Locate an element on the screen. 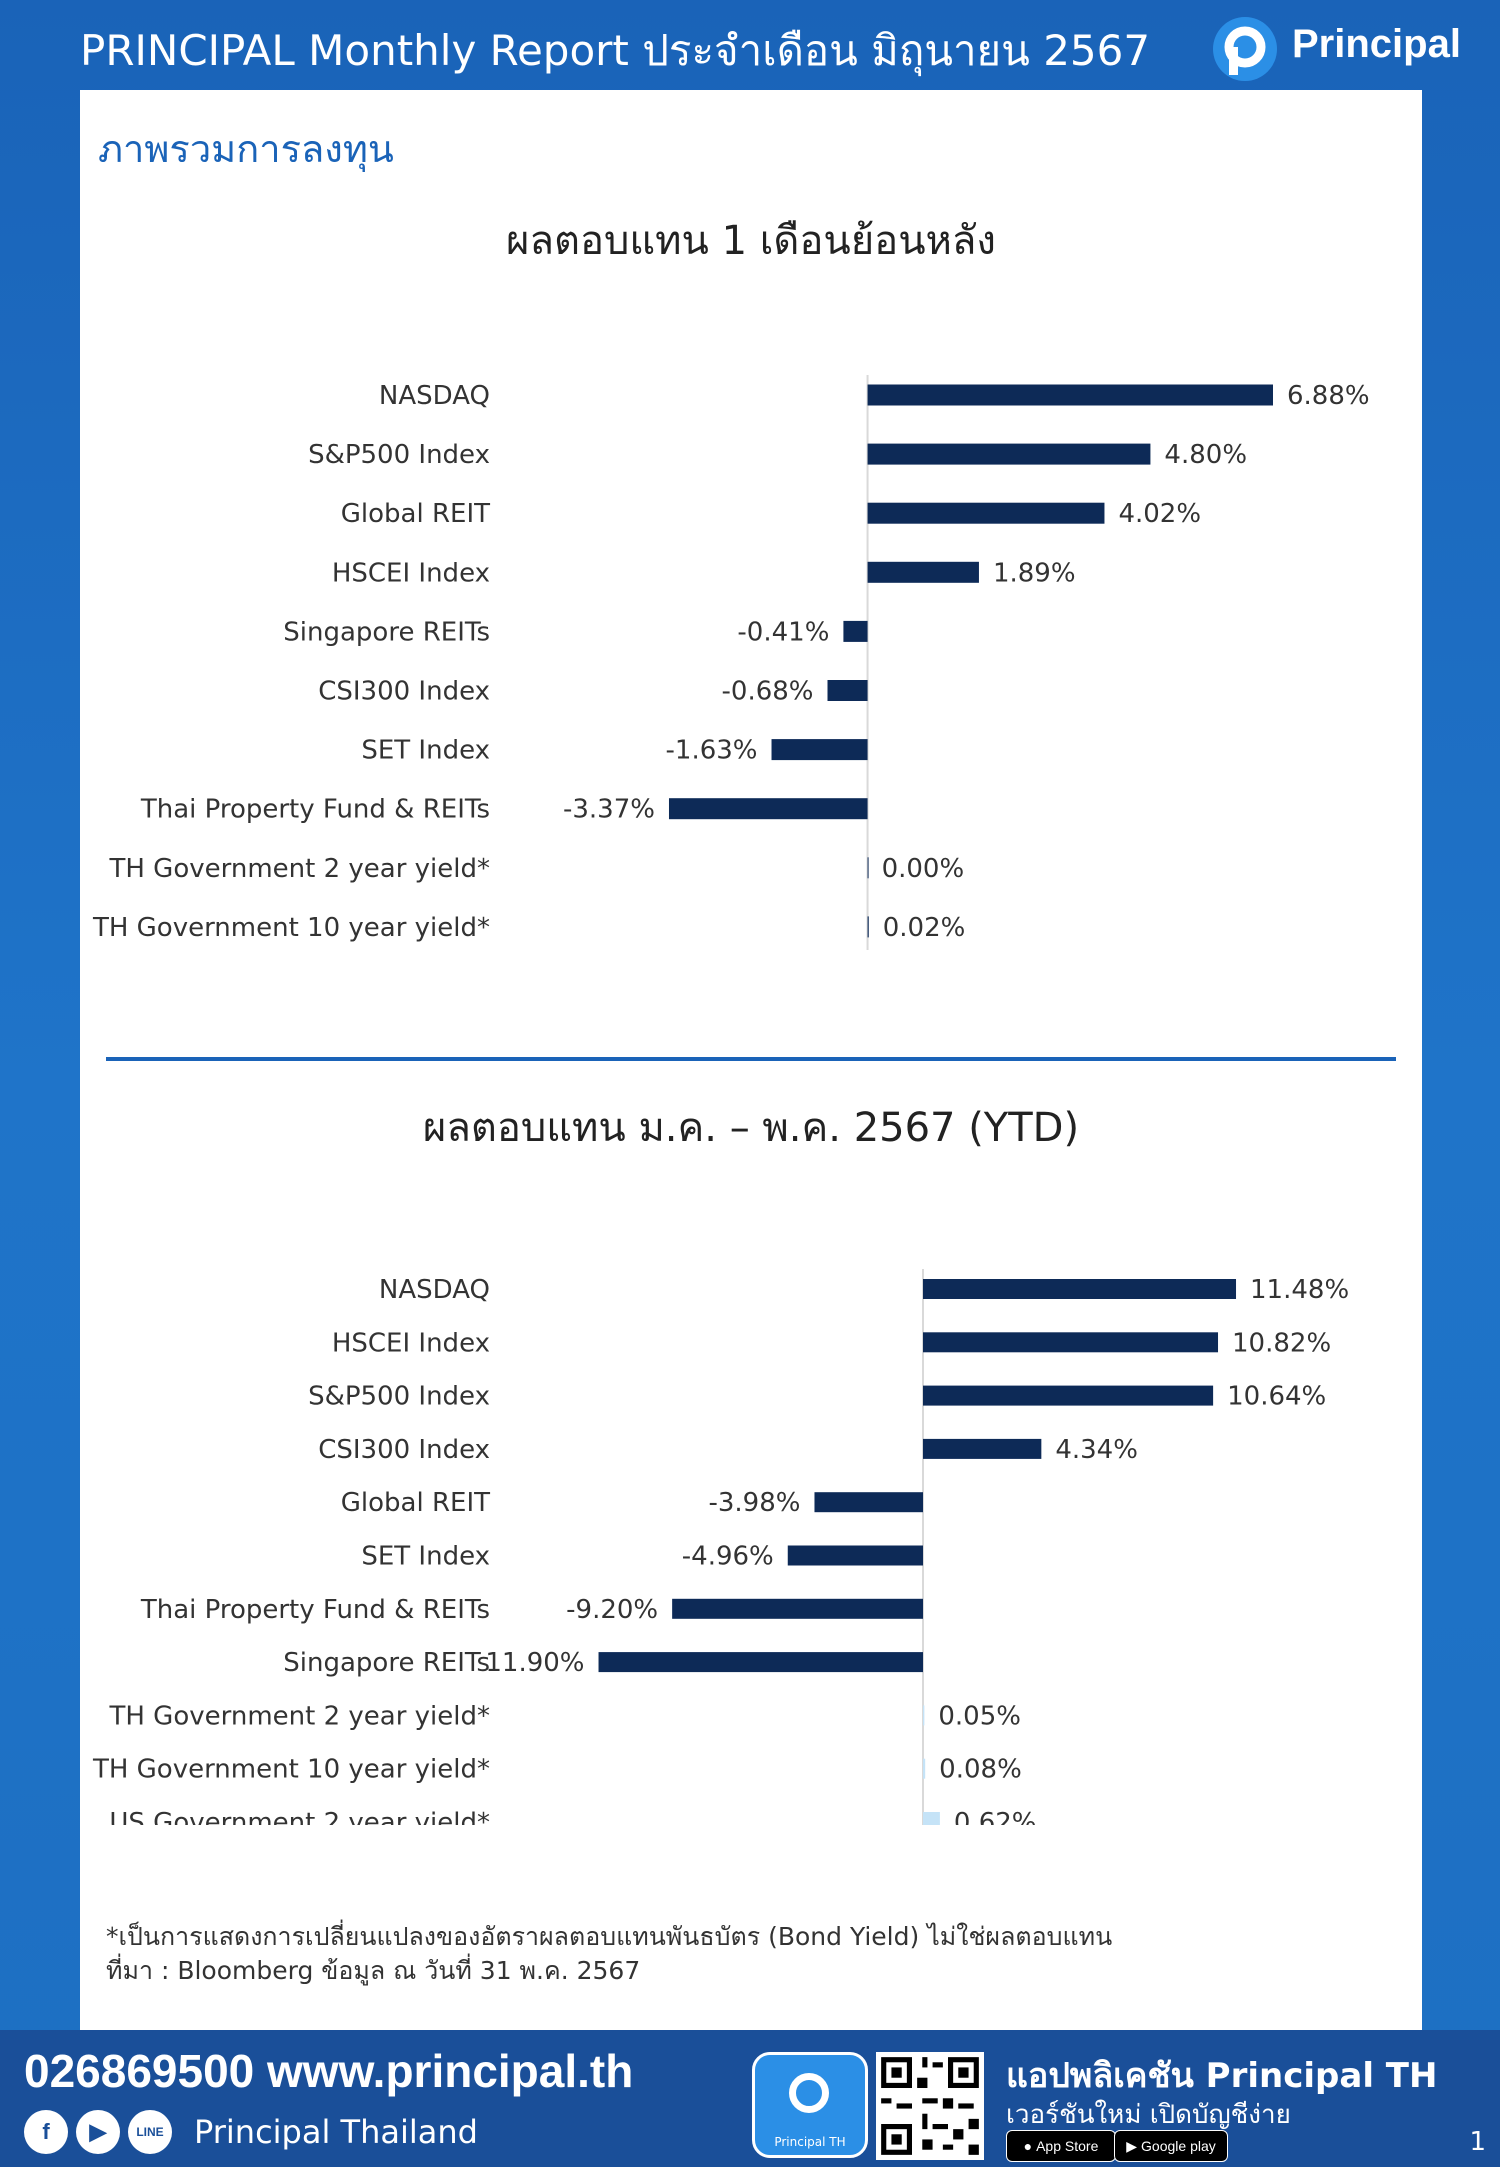 The image size is (1500, 2167). data-label: 0.00% is located at coordinates (923, 869).